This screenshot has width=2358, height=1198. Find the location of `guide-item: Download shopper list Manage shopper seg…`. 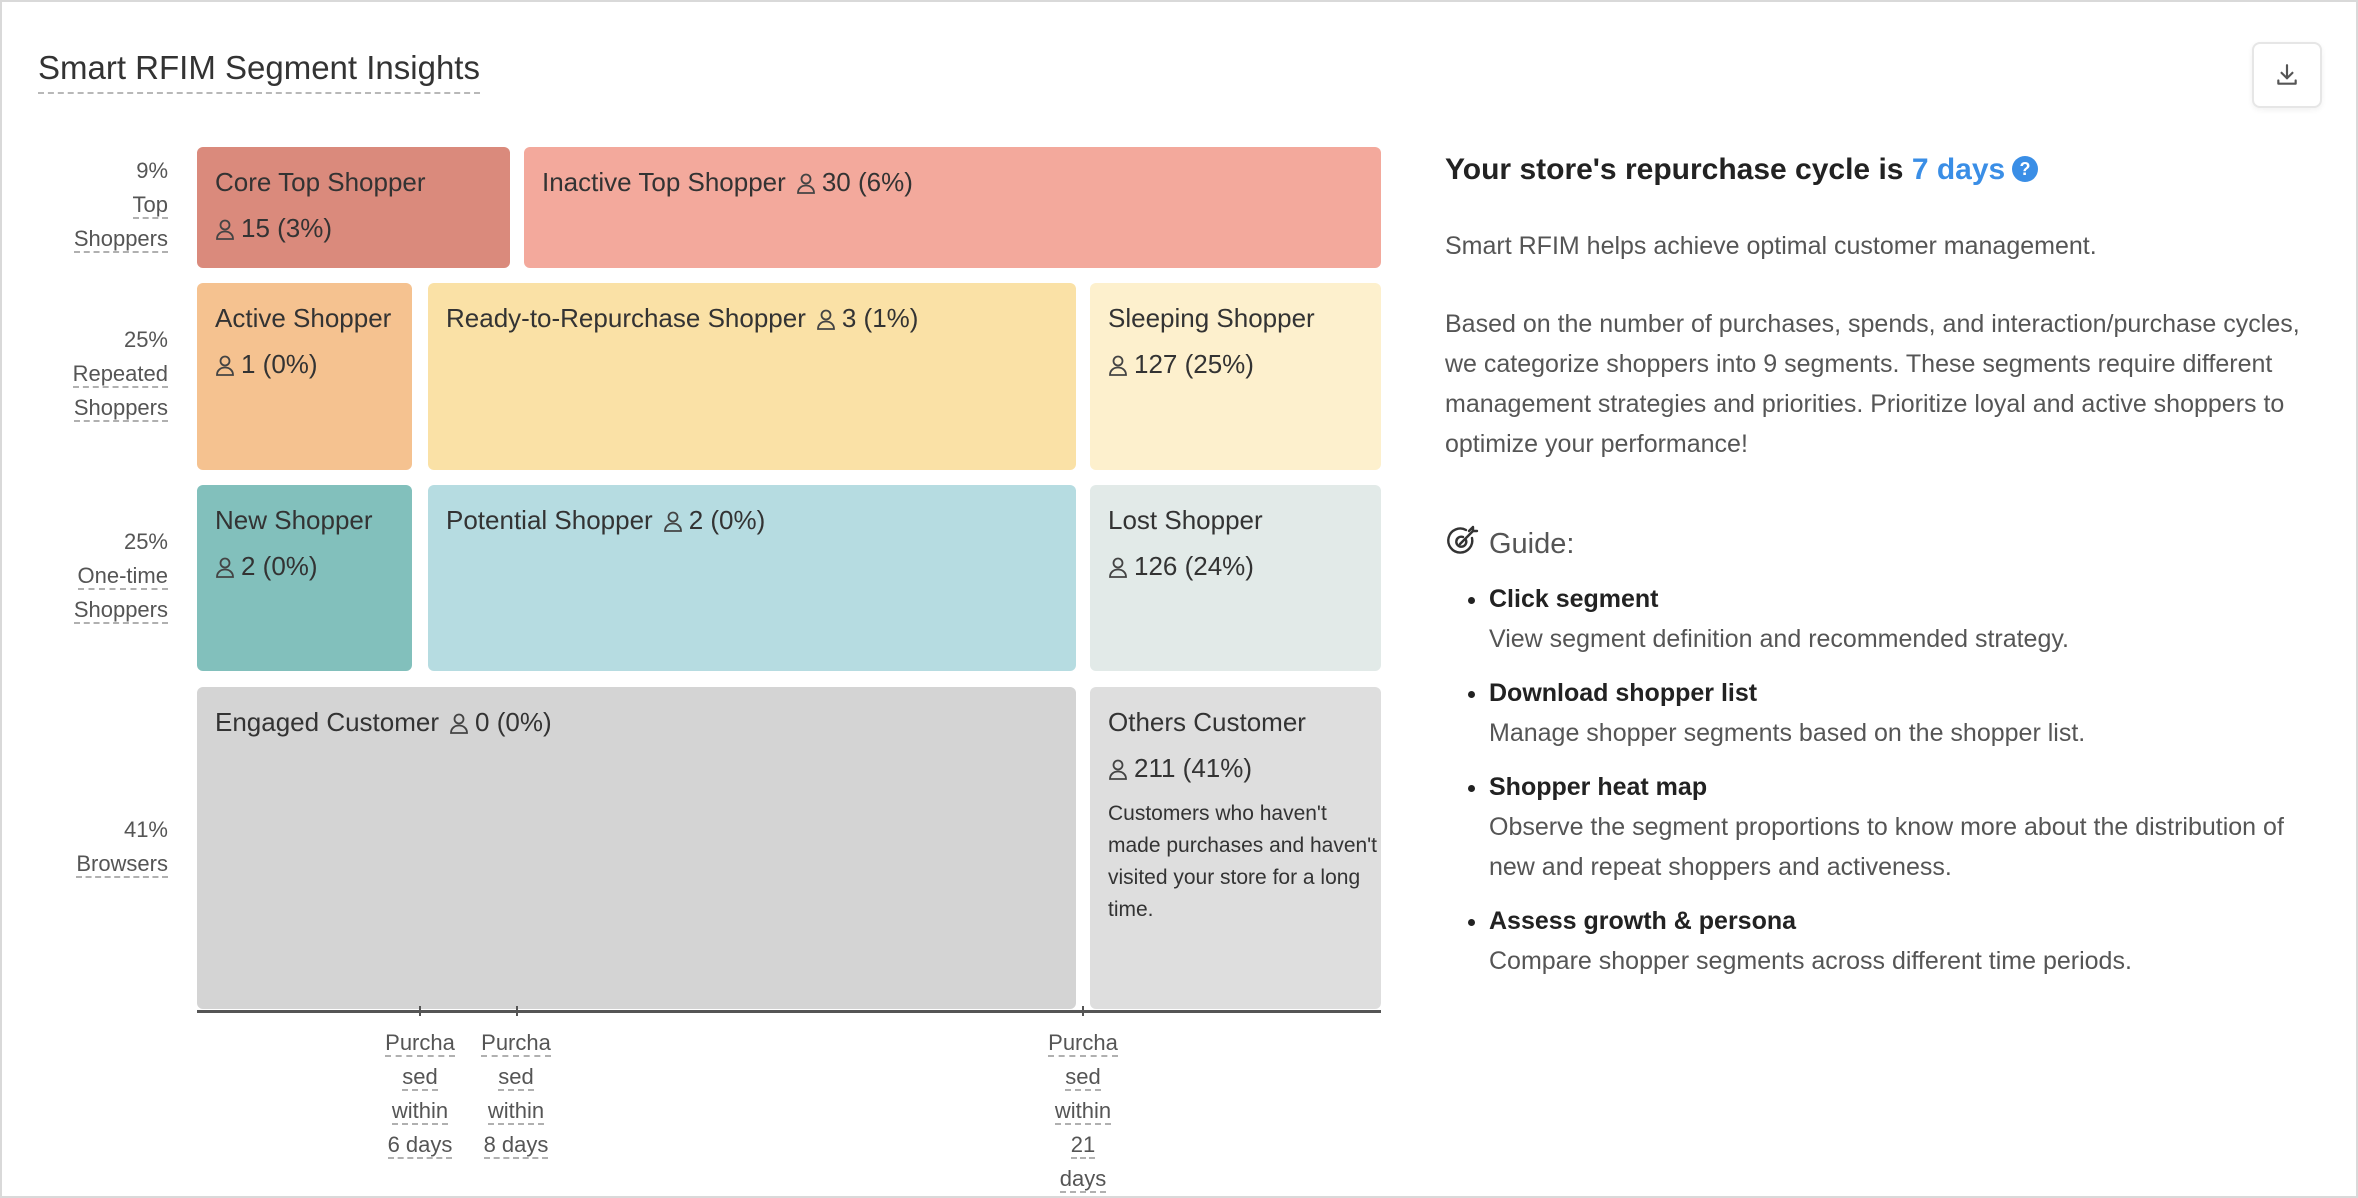

guide-item: Download shopper list Manage shopper seg… is located at coordinates (1907, 713).